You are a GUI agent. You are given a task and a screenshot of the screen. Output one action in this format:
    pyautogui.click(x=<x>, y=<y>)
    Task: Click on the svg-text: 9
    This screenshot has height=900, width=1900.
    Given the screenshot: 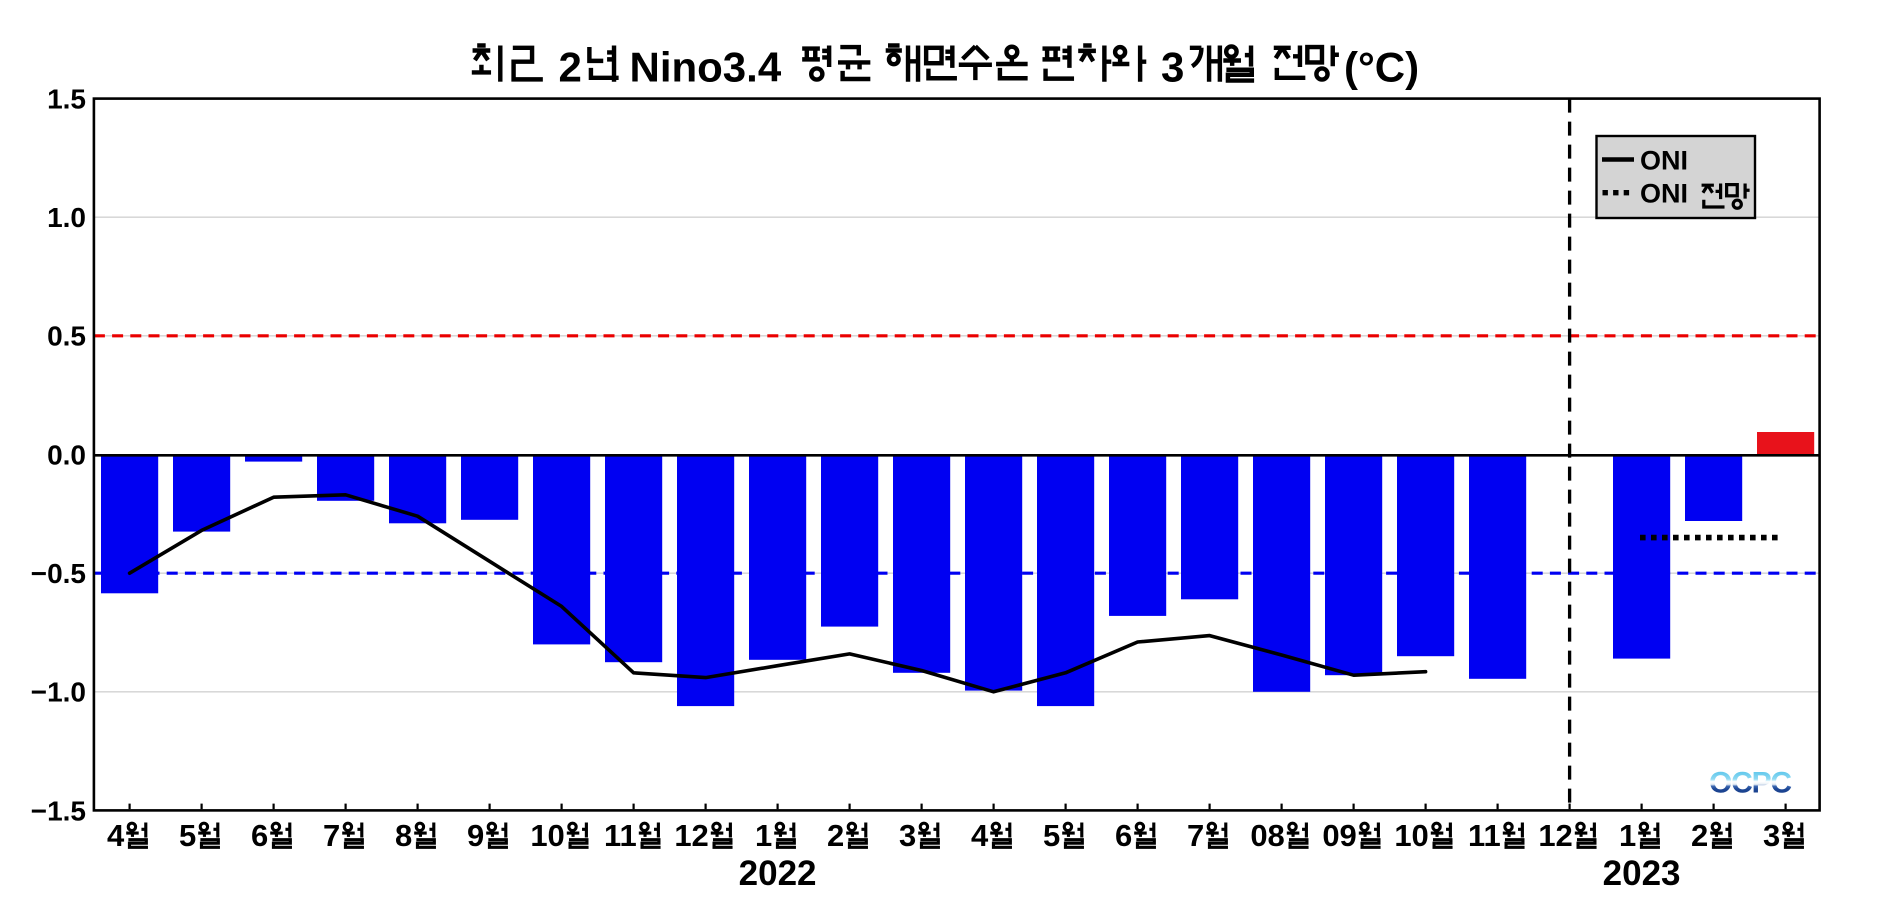 What is the action you would take?
    pyautogui.click(x=475, y=835)
    